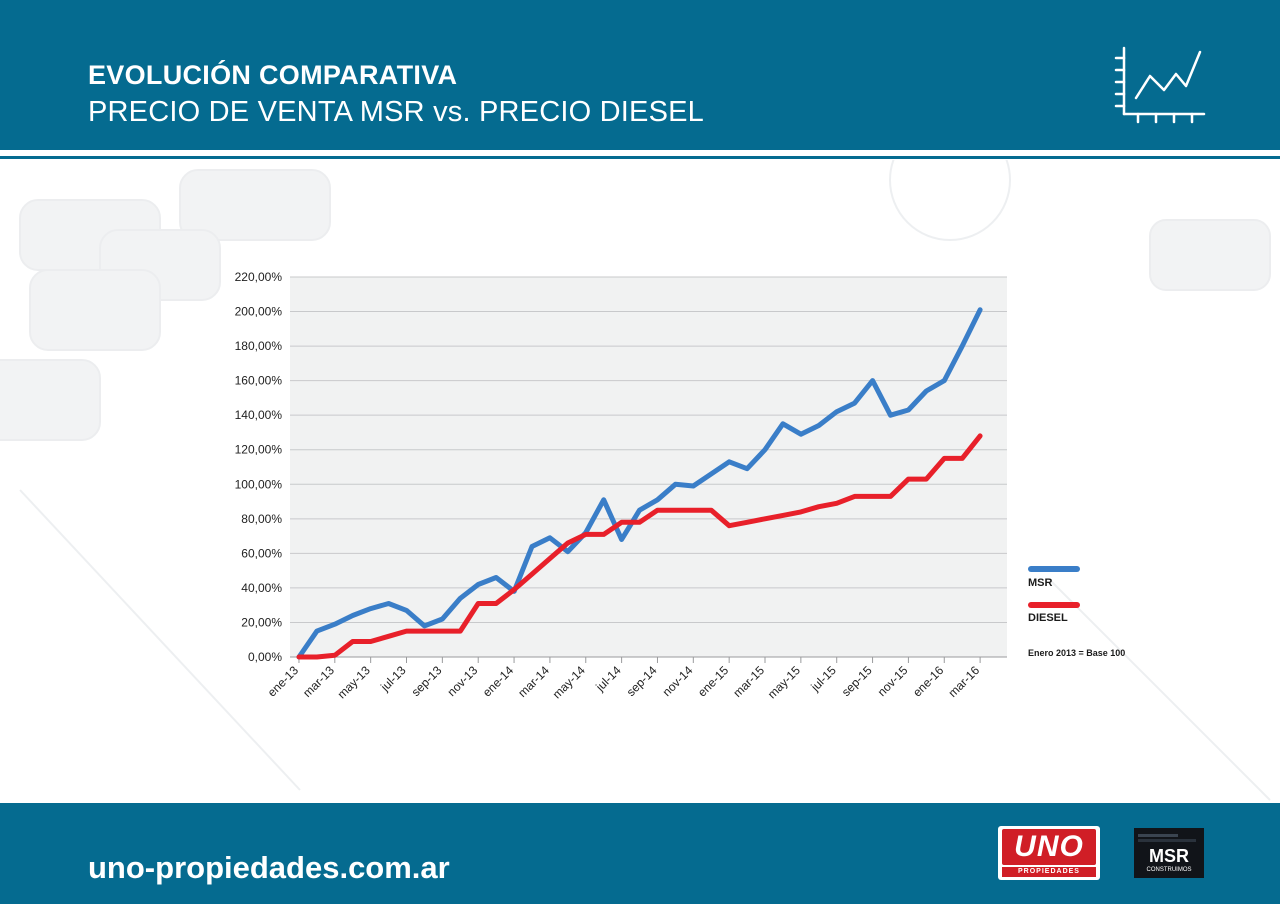  Describe the element at coordinates (1169, 856) in the screenshot. I see `msr-logo-text: MSR` at that location.